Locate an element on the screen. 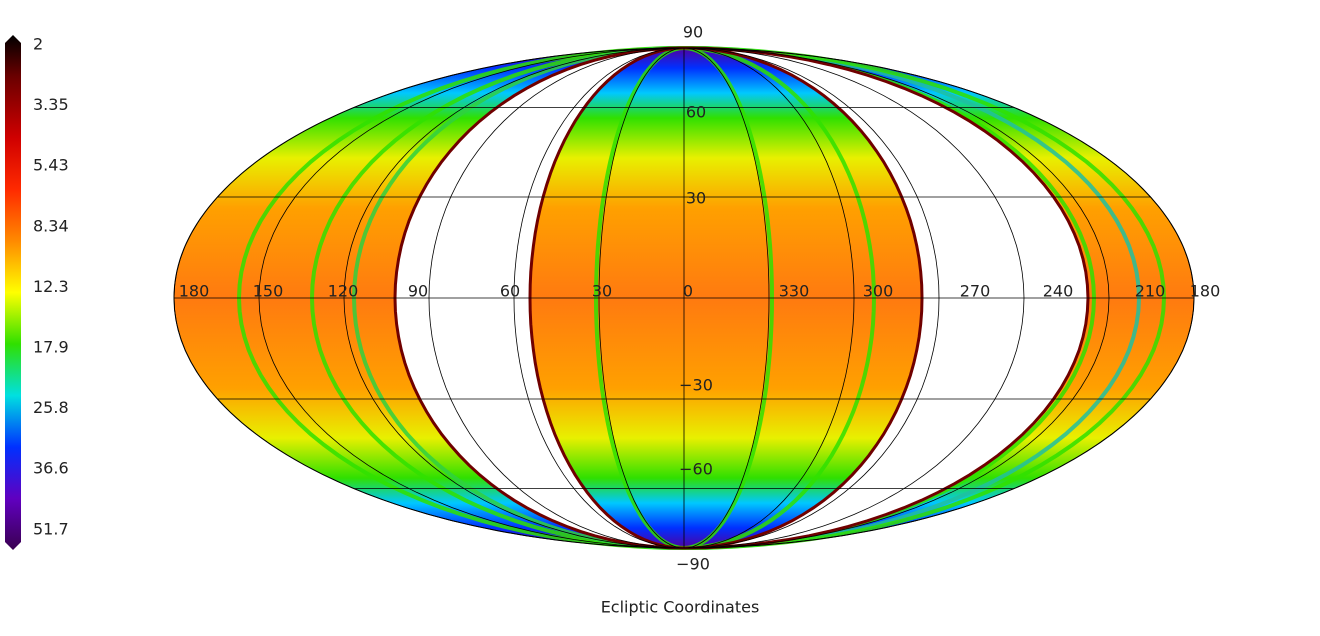 Image resolution: width=1320 pixels, height=636 pixels. latitude-label: −90 is located at coordinates (693, 564).